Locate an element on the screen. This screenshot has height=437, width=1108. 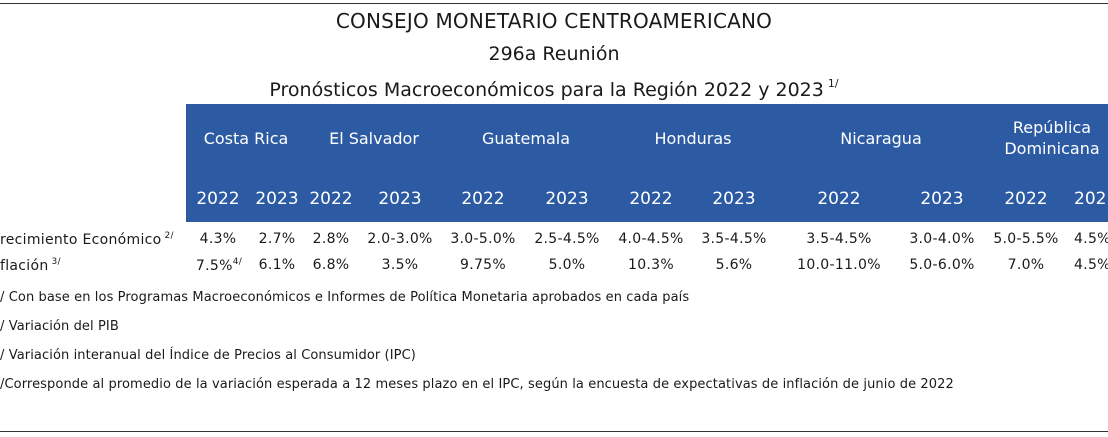
table-cell: 4.0-4.5% is located at coordinates (651, 239).